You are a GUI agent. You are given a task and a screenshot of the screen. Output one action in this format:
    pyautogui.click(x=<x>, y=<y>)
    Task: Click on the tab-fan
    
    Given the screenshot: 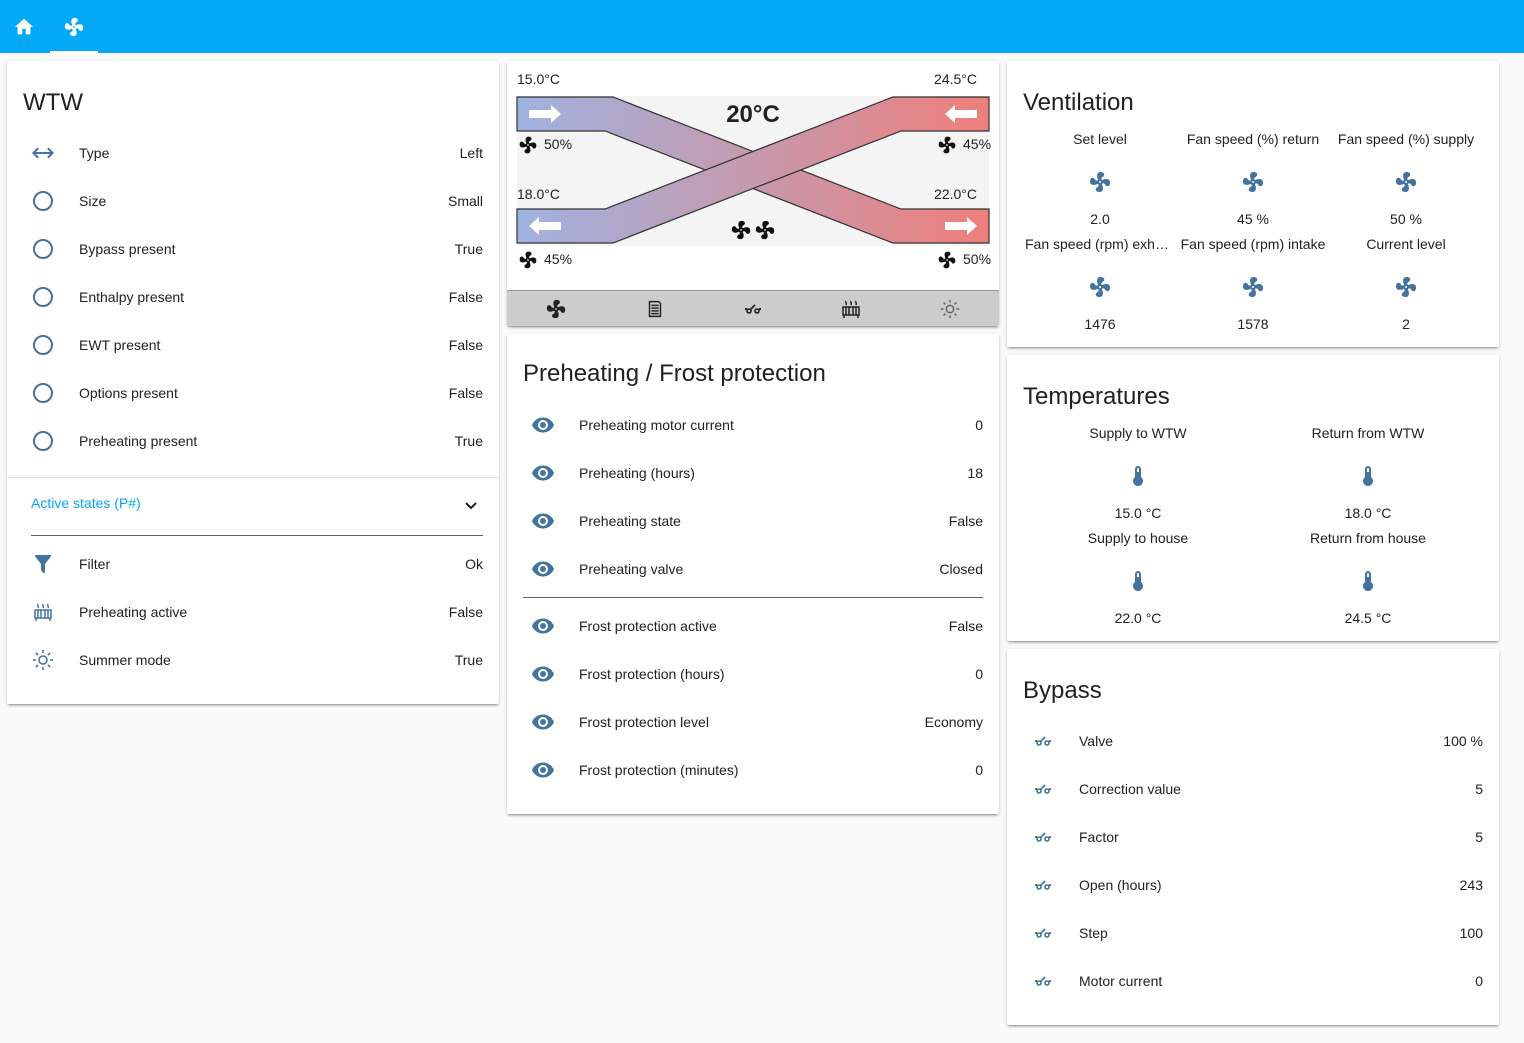 What is the action you would take?
    pyautogui.click(x=74, y=26)
    